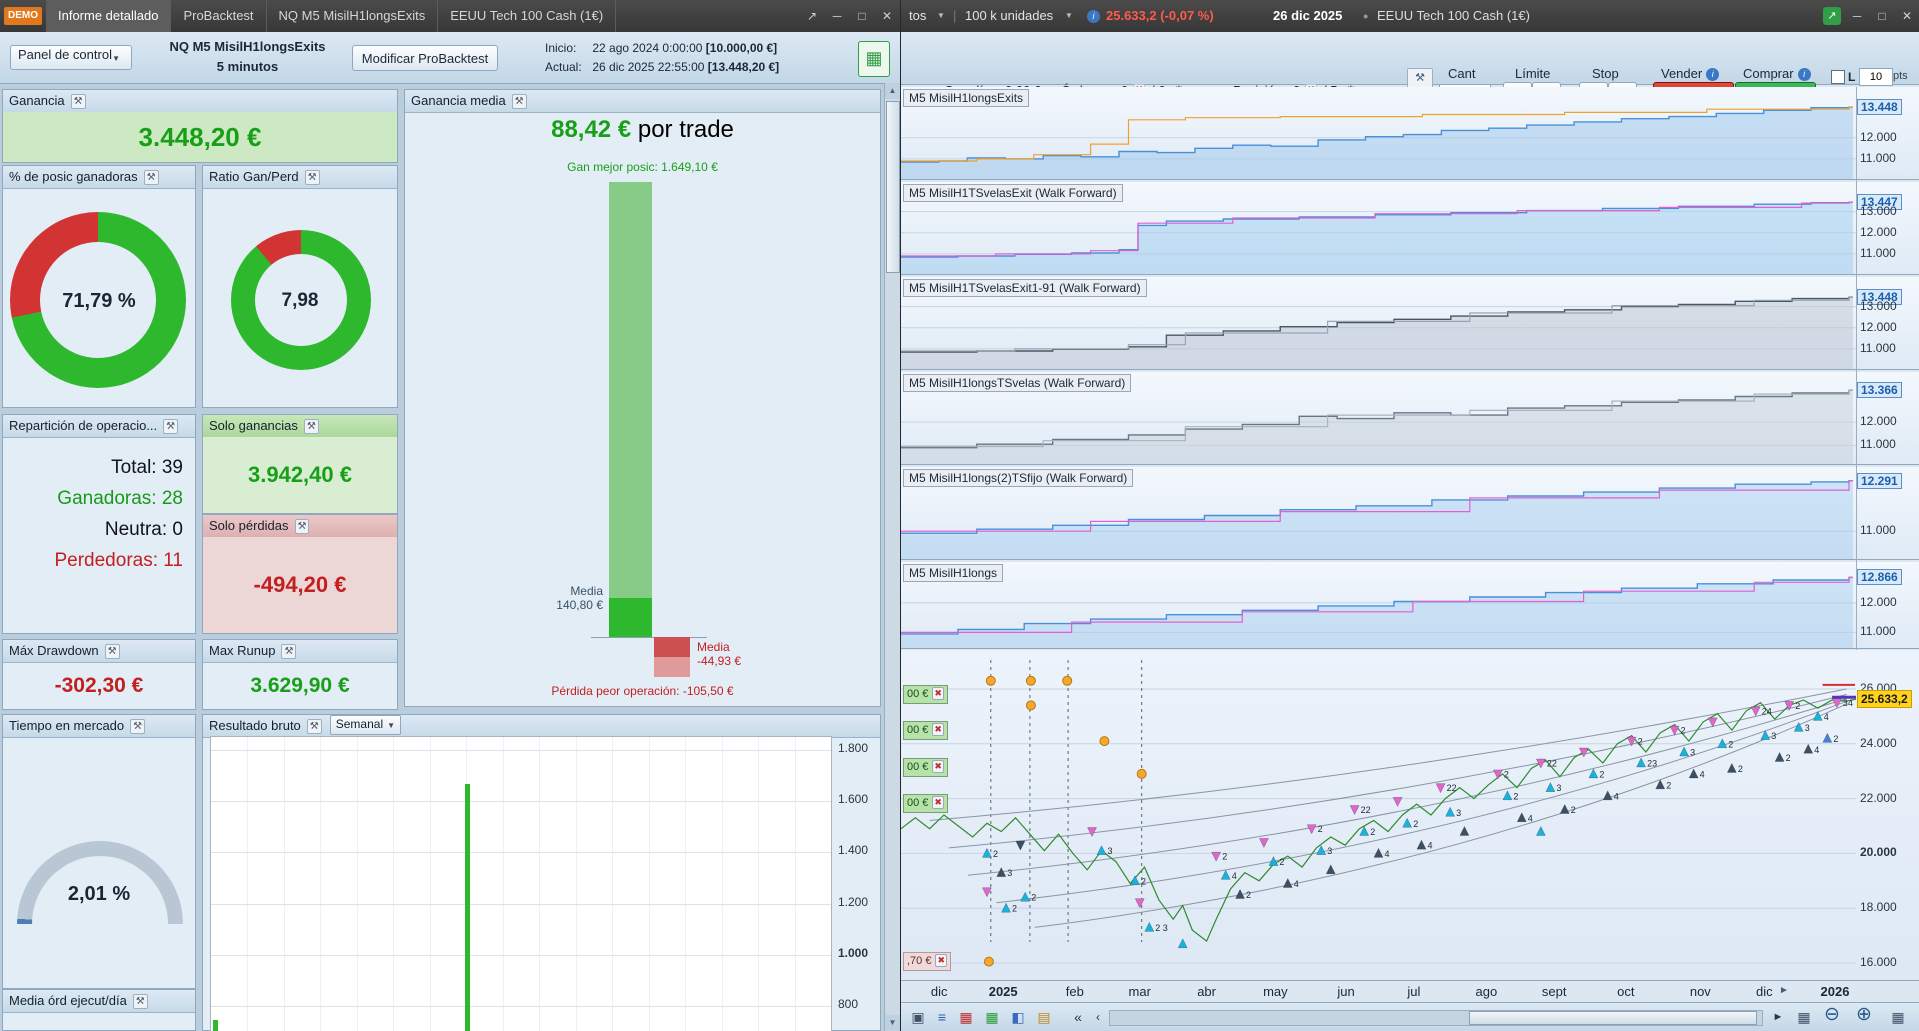 This screenshot has width=1919, height=1031. Describe the element at coordinates (918, 1017) in the screenshot. I see `monitor-icon: ▣` at that location.